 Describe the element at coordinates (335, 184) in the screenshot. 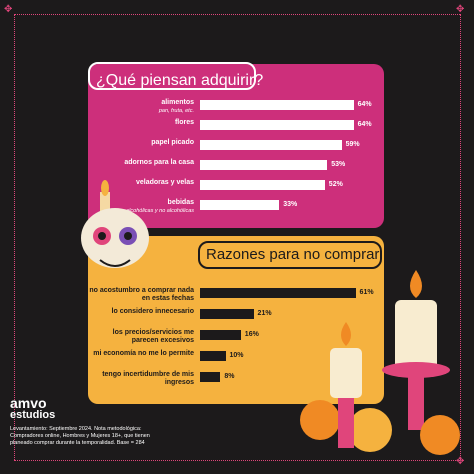

I see `value-label: 52%` at that location.